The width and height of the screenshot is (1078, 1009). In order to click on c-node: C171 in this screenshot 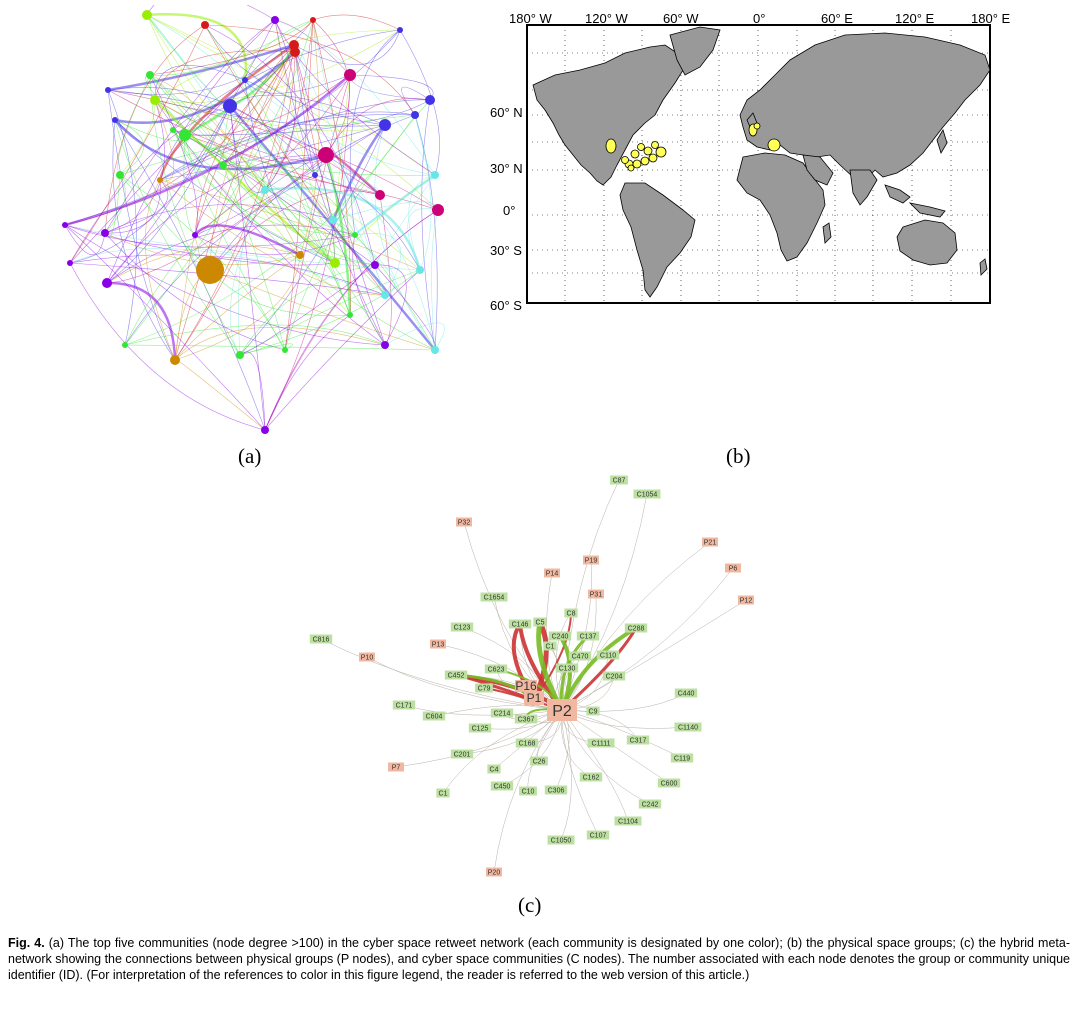, I will do `click(404, 706)`.